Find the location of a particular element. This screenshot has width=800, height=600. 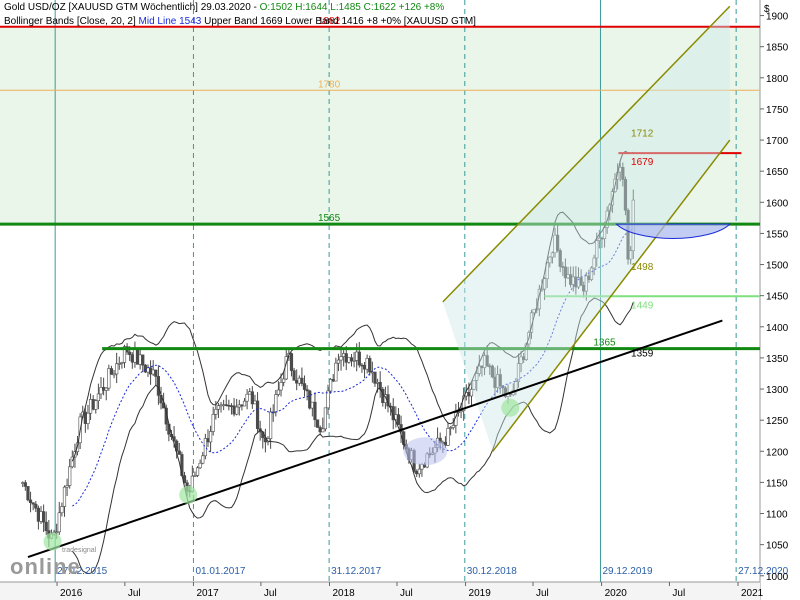

tradesignal-online-logo: tradesignal online is located at coordinates (53, 562).